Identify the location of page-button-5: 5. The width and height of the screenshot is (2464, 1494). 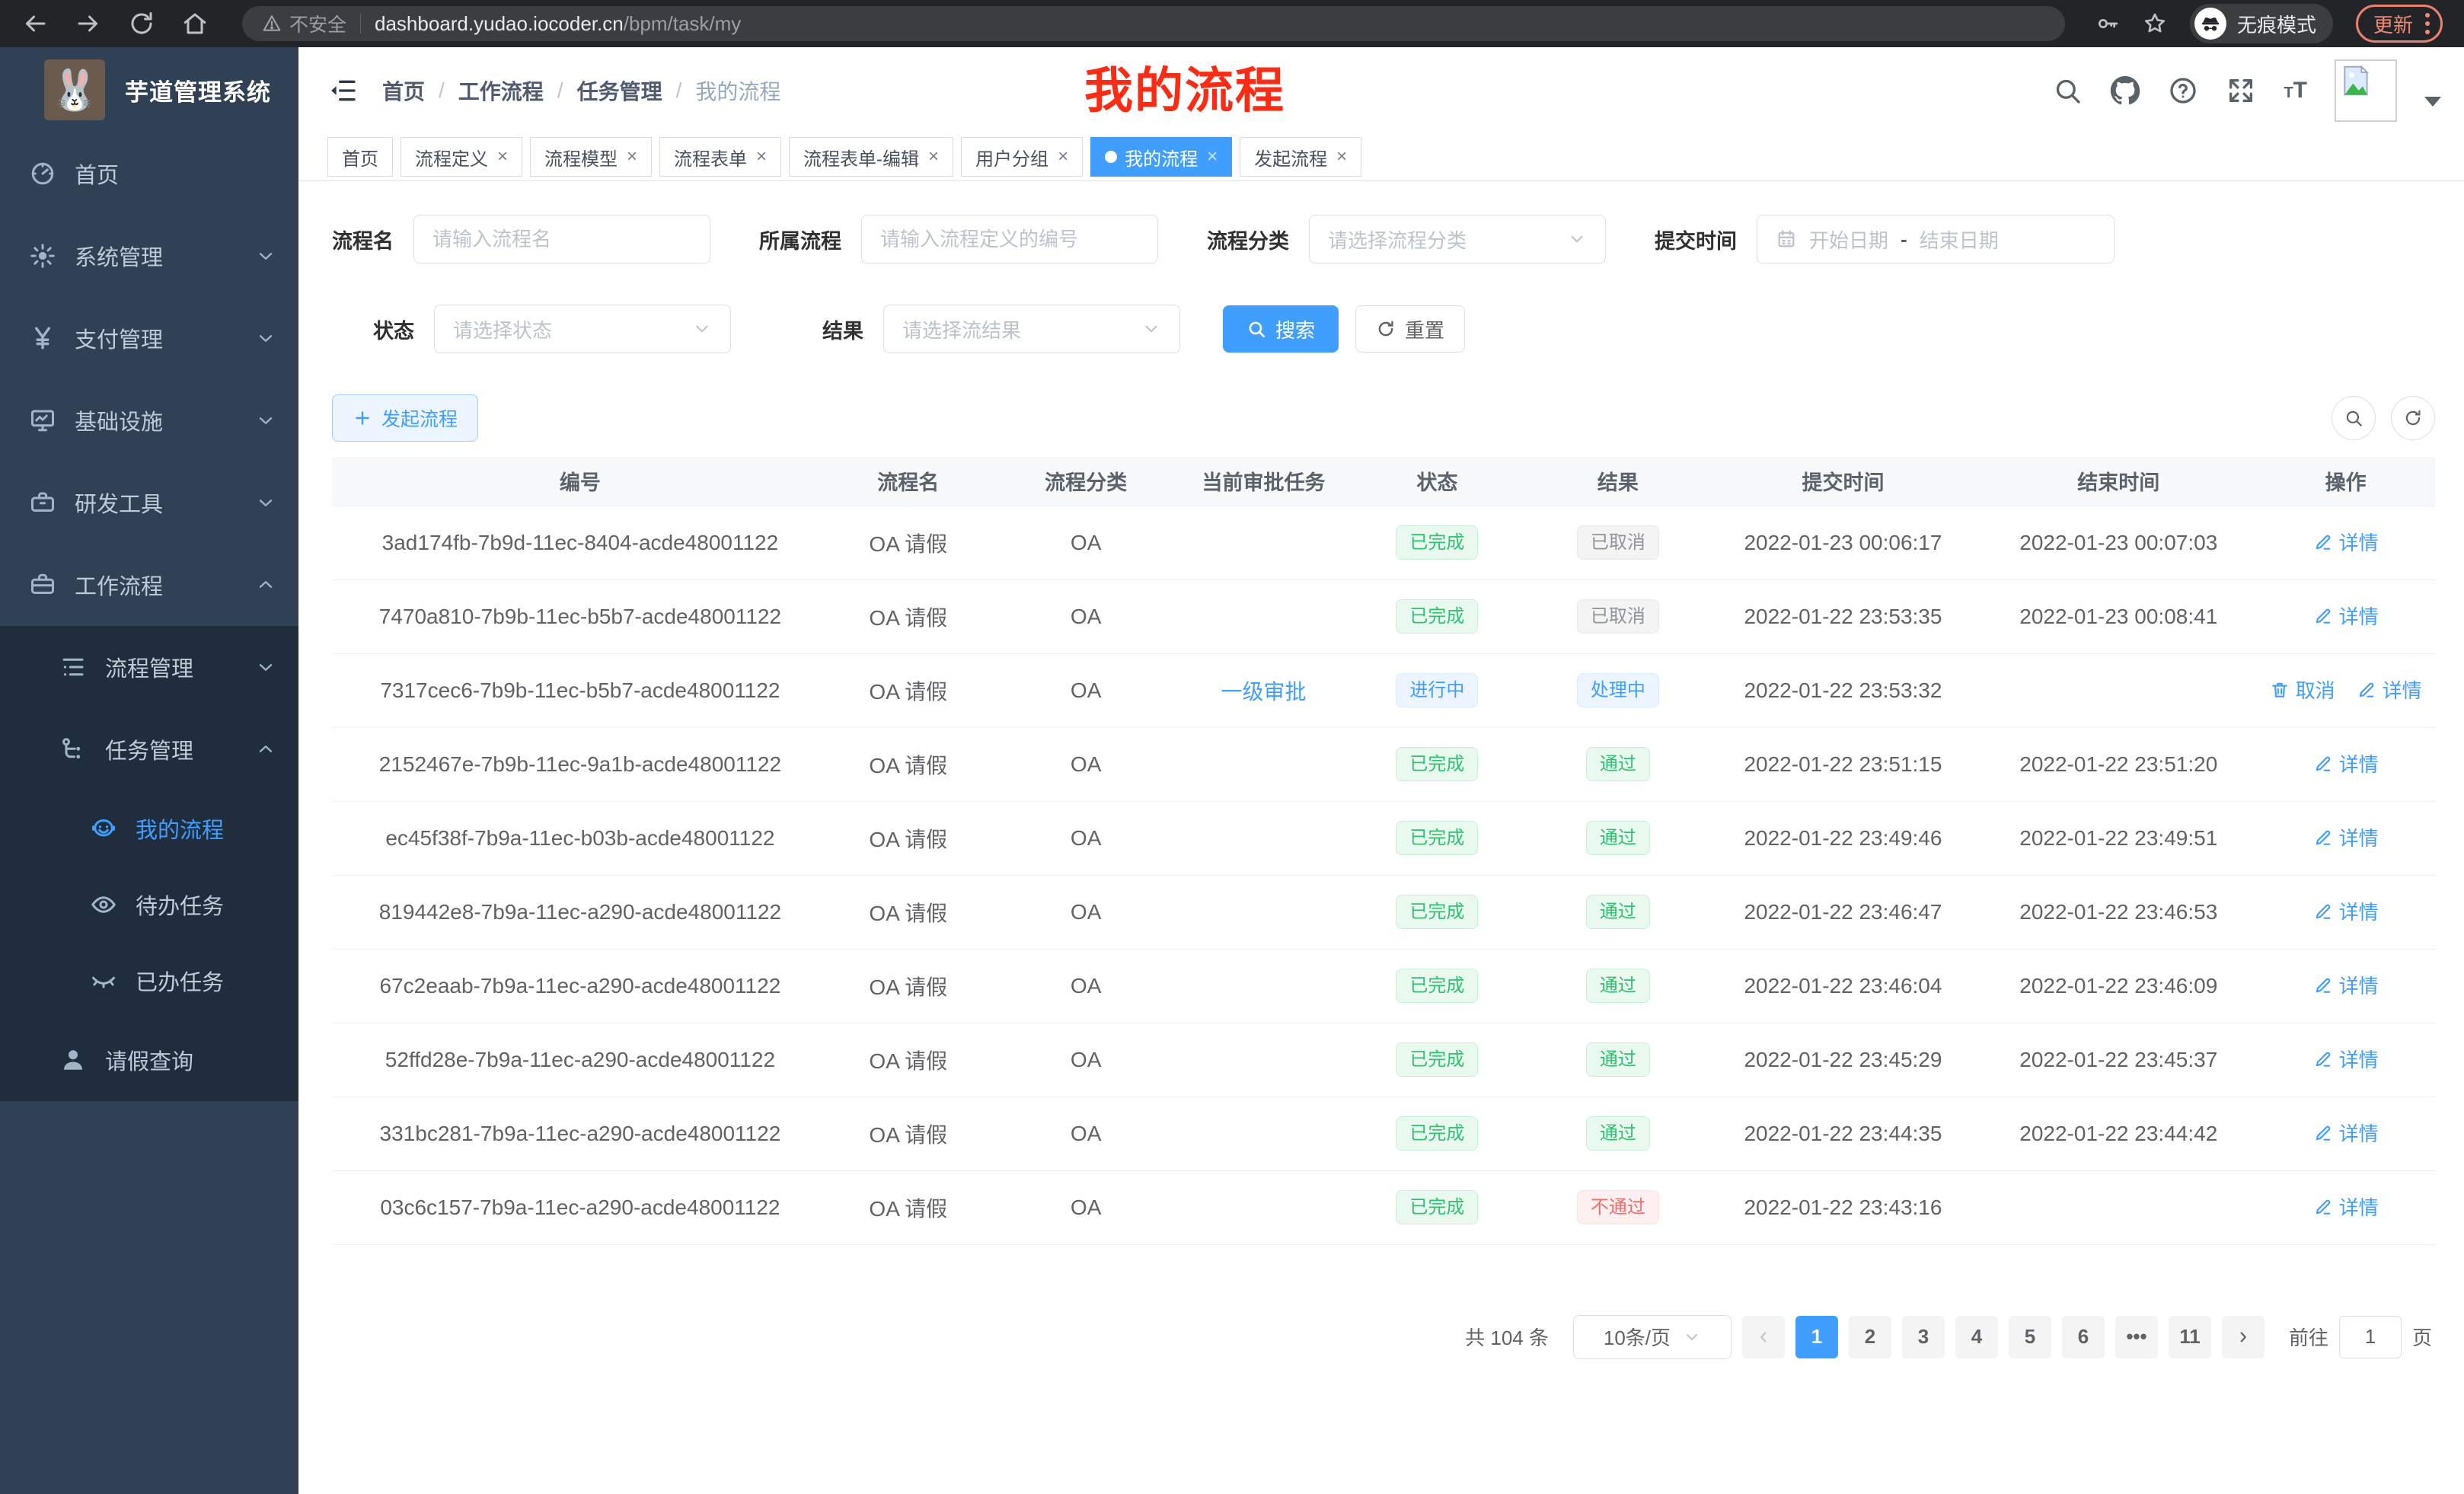
(2029, 1336).